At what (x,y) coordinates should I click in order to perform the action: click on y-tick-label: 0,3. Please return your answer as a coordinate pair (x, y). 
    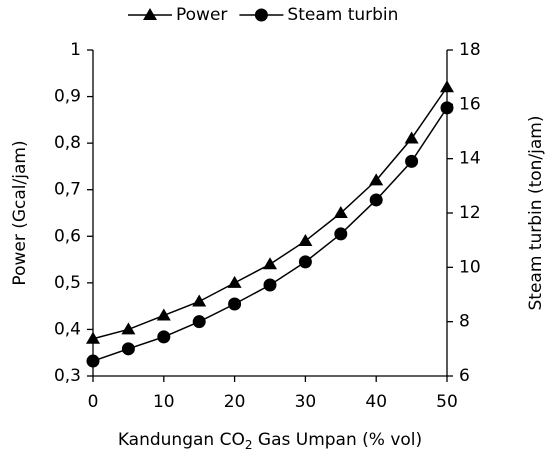
    Looking at the image, I should click on (67, 376).